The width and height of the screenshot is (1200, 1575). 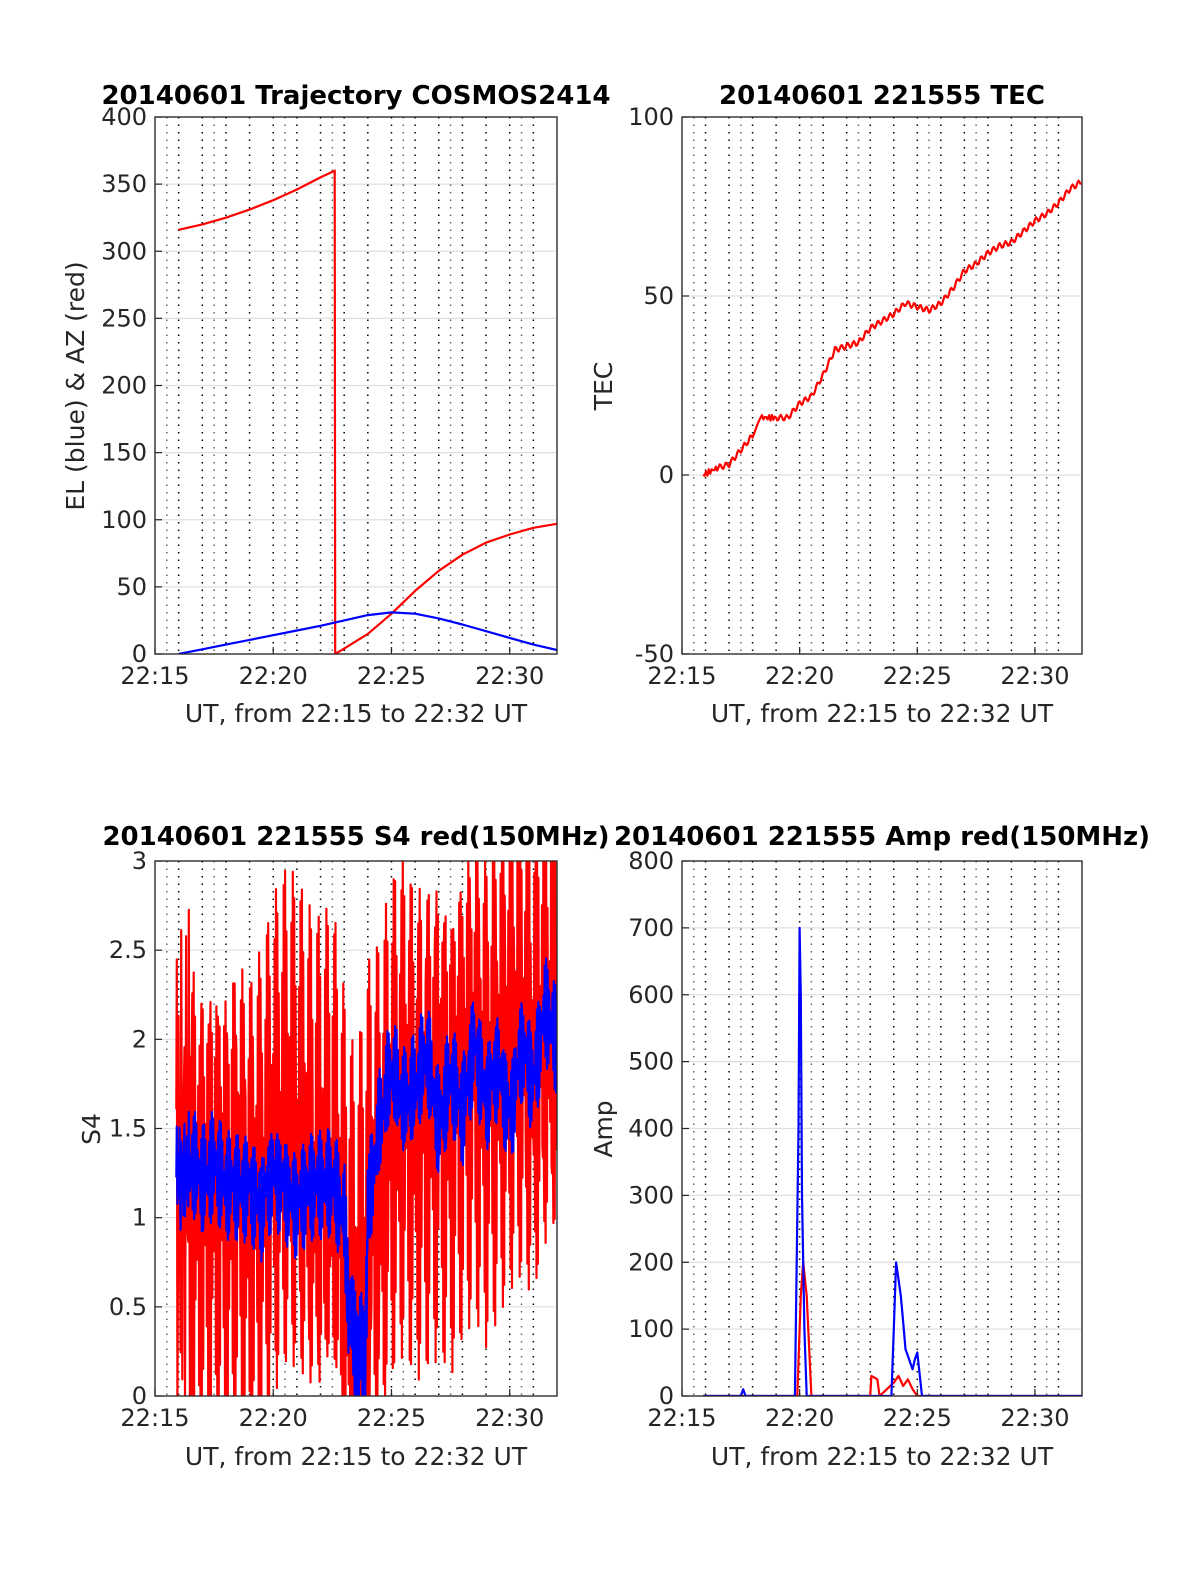 What do you see at coordinates (651, 1062) in the screenshot?
I see `y-tick-label: 500` at bounding box center [651, 1062].